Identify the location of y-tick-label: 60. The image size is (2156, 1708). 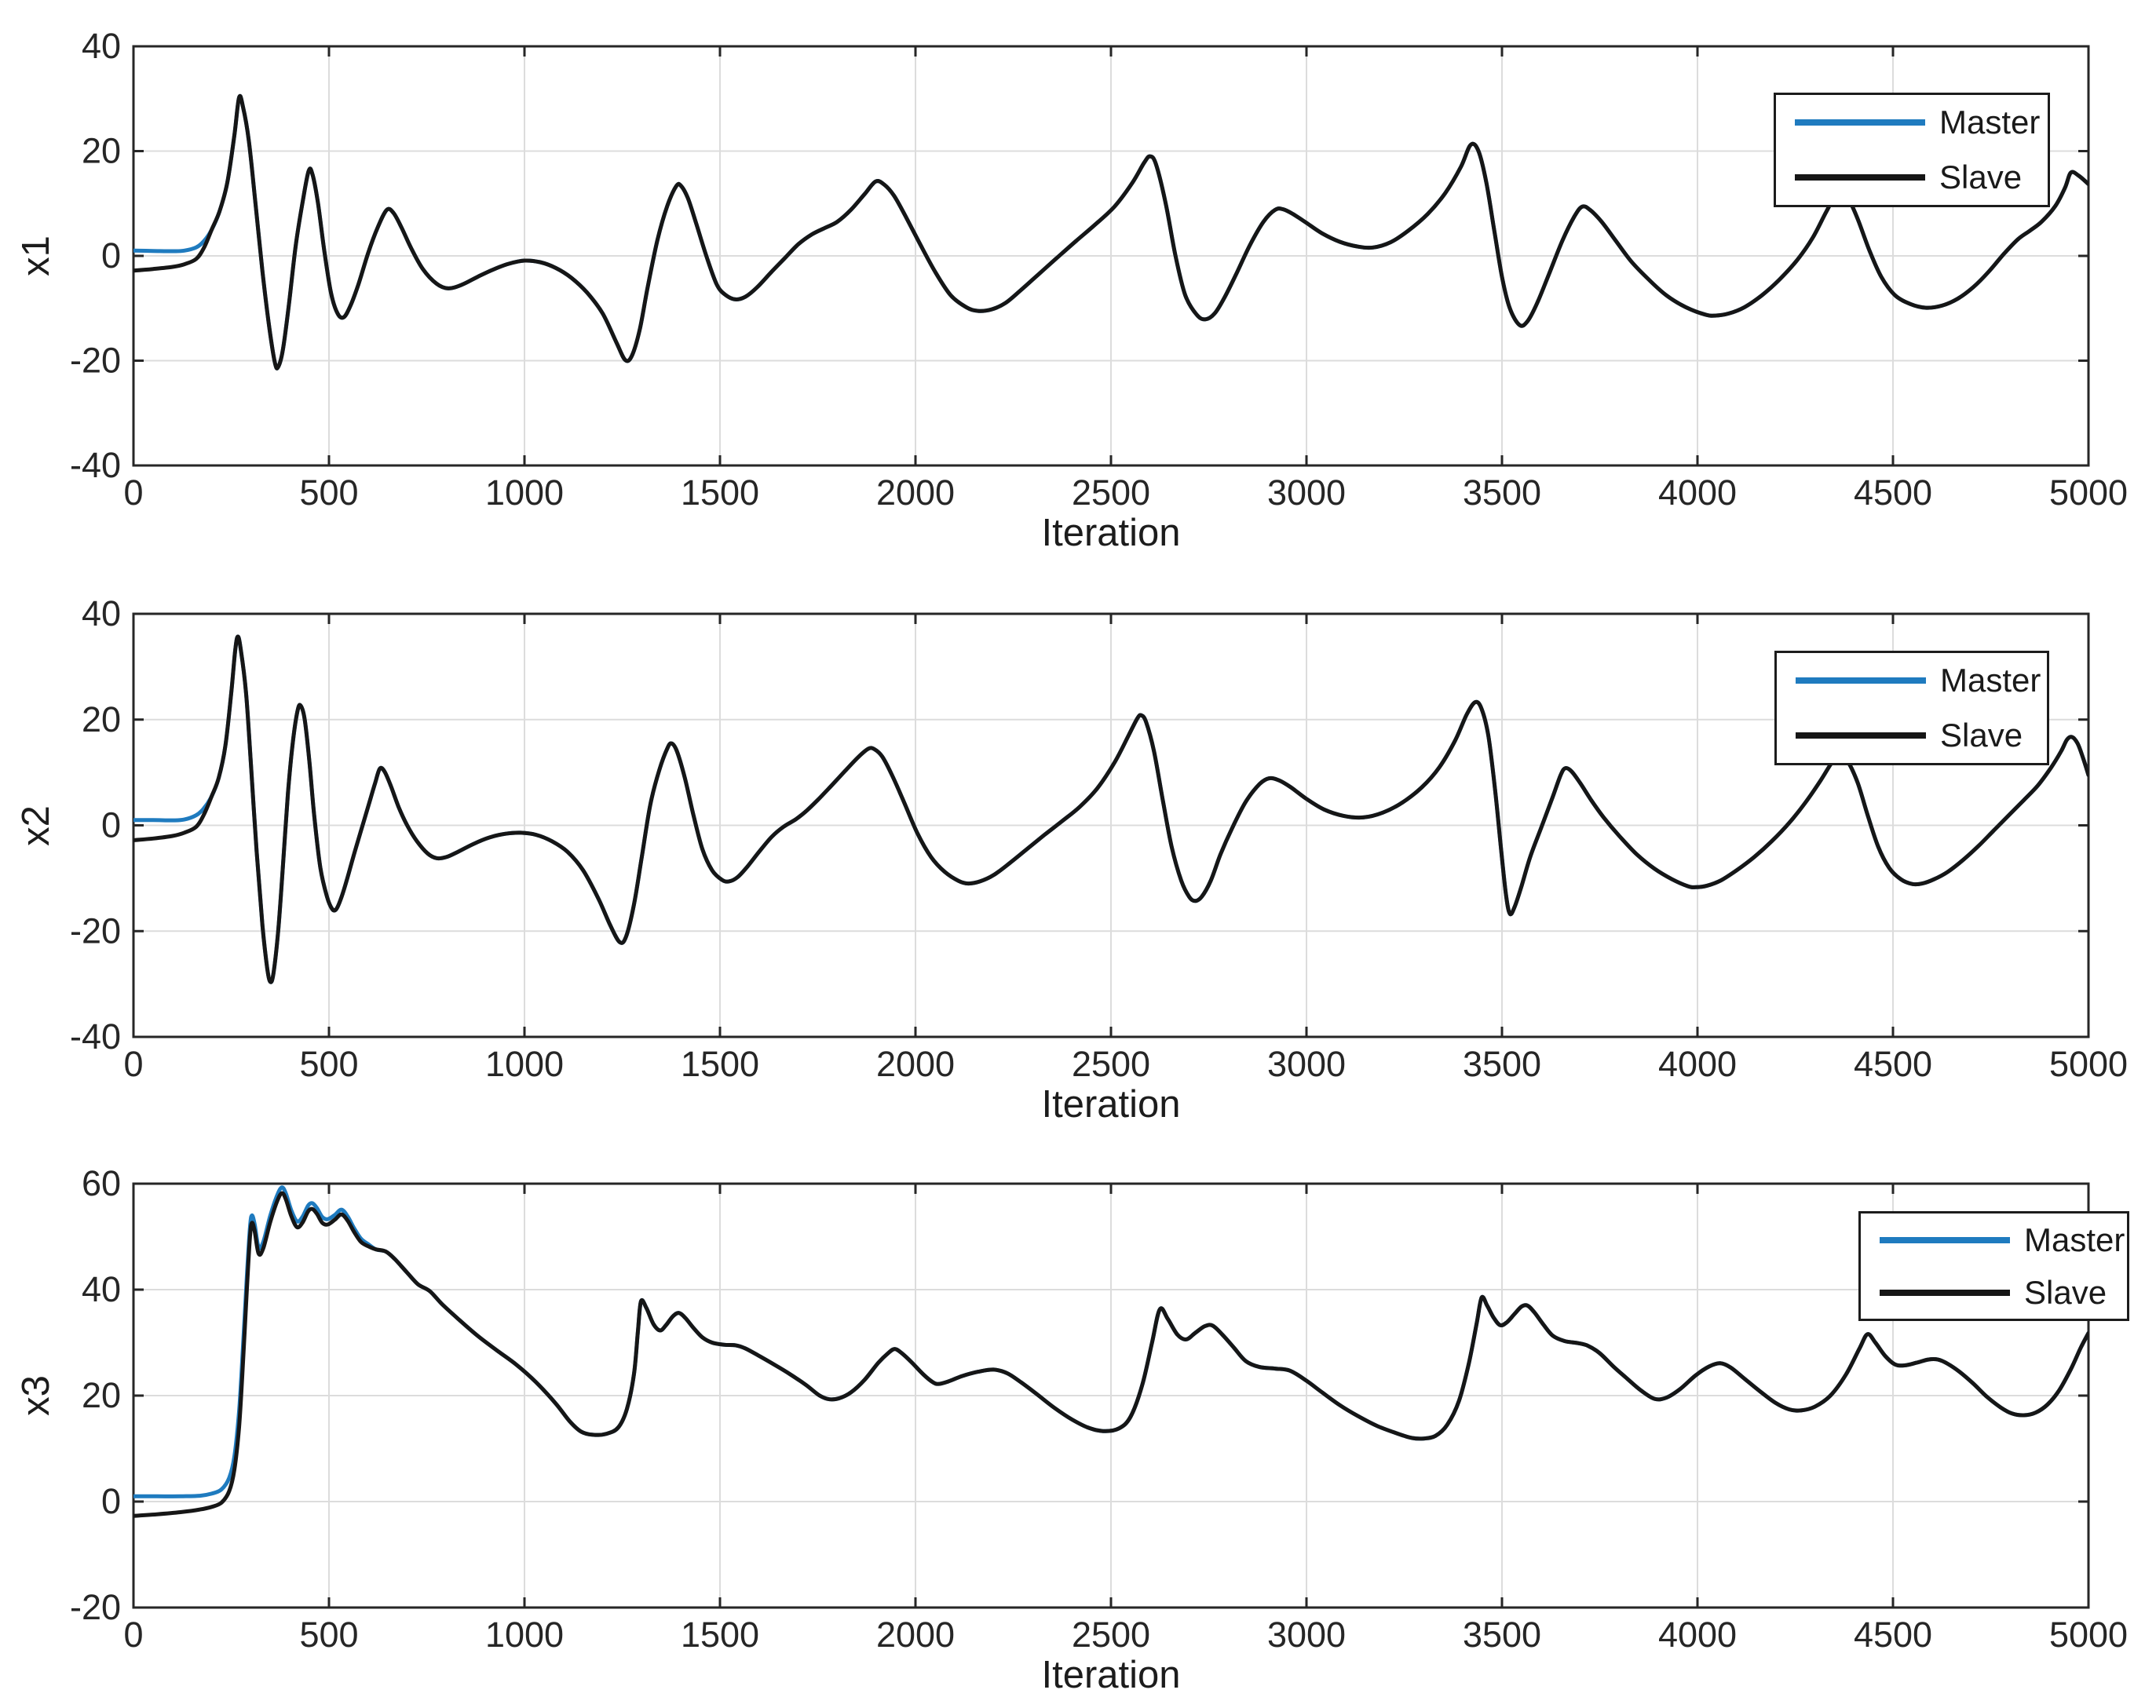
(101, 1183).